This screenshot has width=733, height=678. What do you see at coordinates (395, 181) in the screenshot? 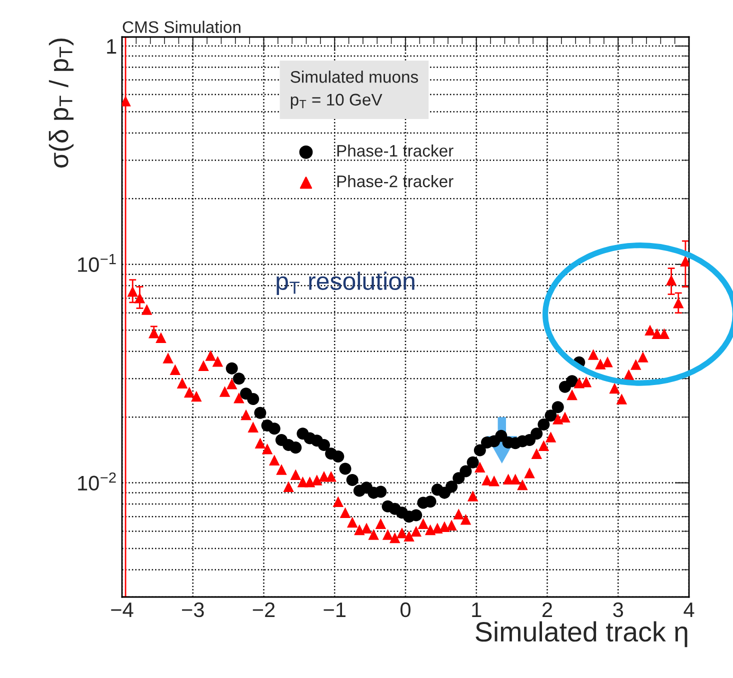
I see `legend-label: Phase-2 tracker` at bounding box center [395, 181].